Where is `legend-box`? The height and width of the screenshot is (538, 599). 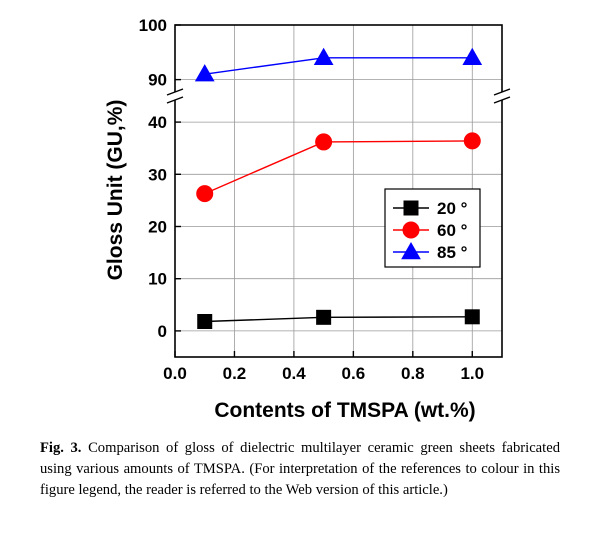 legend-box is located at coordinates (432, 228).